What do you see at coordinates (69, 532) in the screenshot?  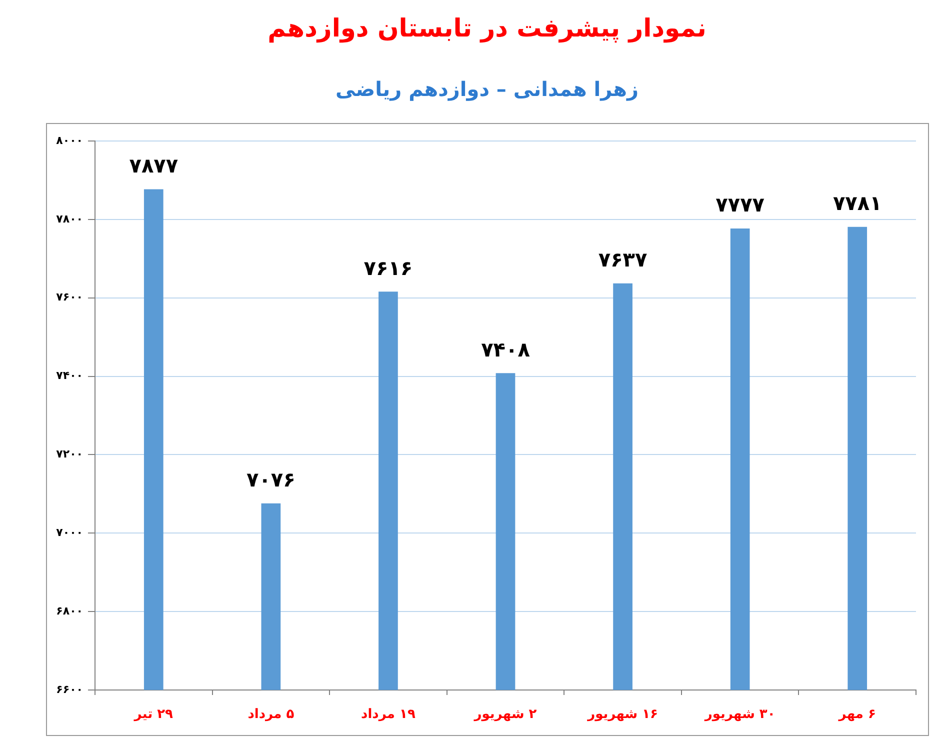 I see `y-tick-label: ۷۰۰۰` at bounding box center [69, 532].